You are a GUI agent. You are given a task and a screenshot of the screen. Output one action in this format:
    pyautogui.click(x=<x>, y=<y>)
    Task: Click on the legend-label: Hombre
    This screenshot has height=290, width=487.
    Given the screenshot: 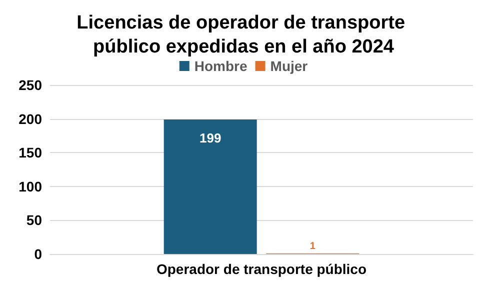 What is the action you would take?
    pyautogui.click(x=221, y=66)
    